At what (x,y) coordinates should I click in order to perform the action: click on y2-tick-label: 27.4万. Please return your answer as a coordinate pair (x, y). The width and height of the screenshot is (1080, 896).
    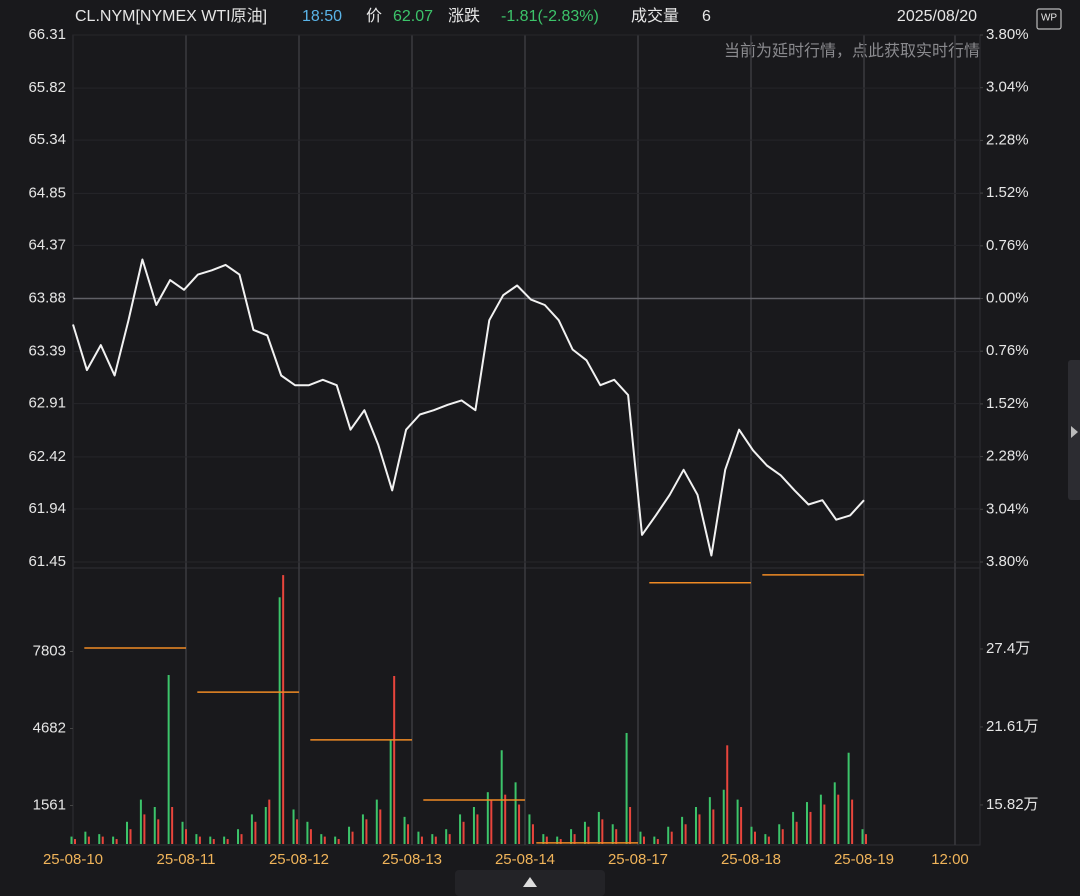
    Looking at the image, I should click on (1008, 648).